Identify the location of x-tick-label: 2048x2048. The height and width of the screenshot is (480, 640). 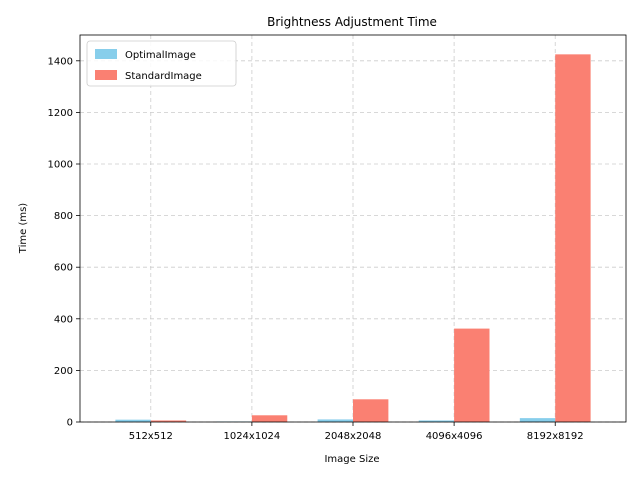
(353, 436).